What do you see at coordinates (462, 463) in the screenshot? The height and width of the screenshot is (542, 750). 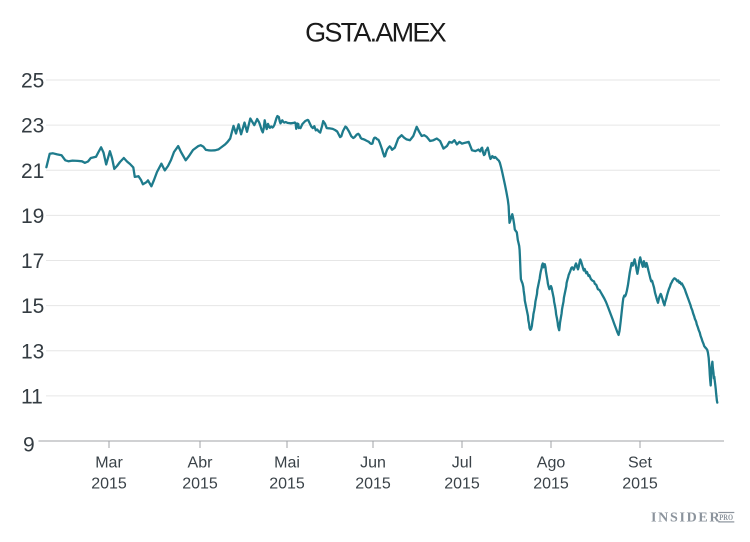 I see `svg-text: Jul` at bounding box center [462, 463].